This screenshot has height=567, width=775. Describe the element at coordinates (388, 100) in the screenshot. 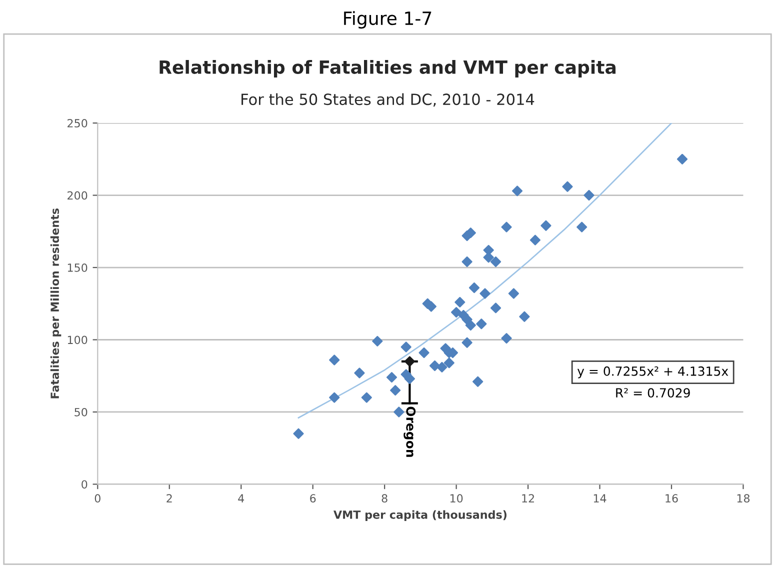

I see `chart-subtitle: For the 50 States and DC, 2010 - 2014` at that location.